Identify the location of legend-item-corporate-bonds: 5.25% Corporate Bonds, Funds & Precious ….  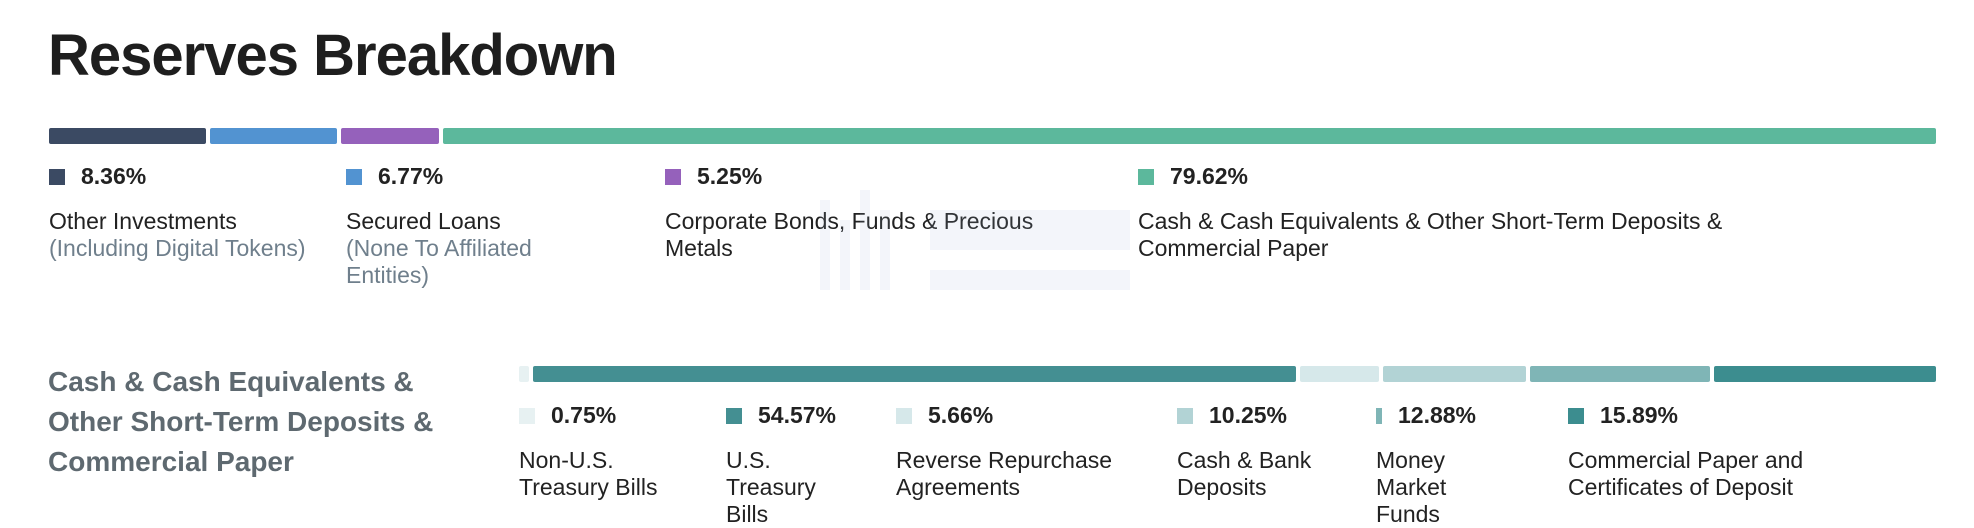
(885, 212).